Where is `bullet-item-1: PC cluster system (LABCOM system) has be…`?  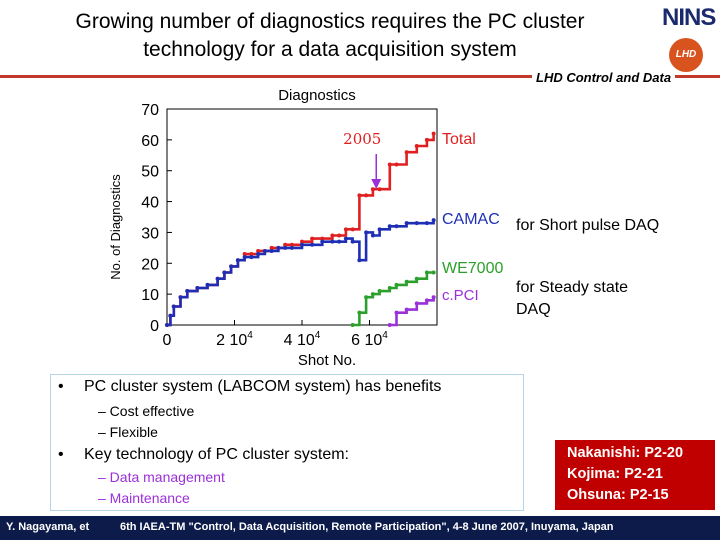 bullet-item-1: PC cluster system (LABCOM system) has be… is located at coordinates (263, 386).